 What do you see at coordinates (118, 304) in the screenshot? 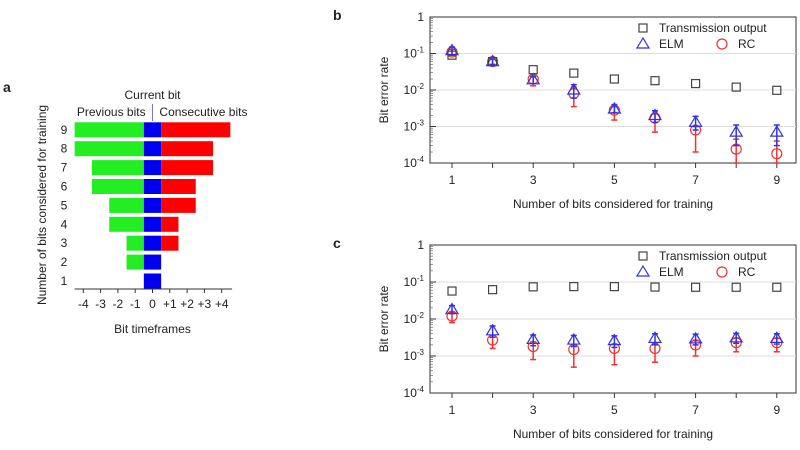
I see `xtick-label: -2` at bounding box center [118, 304].